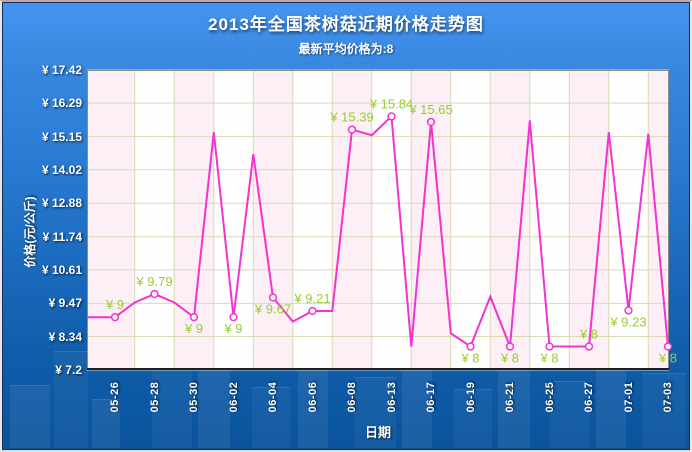 The image size is (692, 452). I want to click on x-axis-tick-label: 06-19, so click(470, 397).